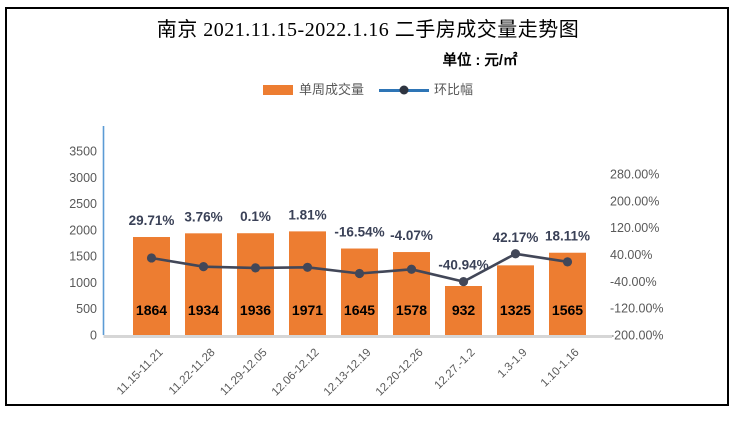  Describe the element at coordinates (277, 90) in the screenshot. I see `legend-bar-swatch-icon` at that location.